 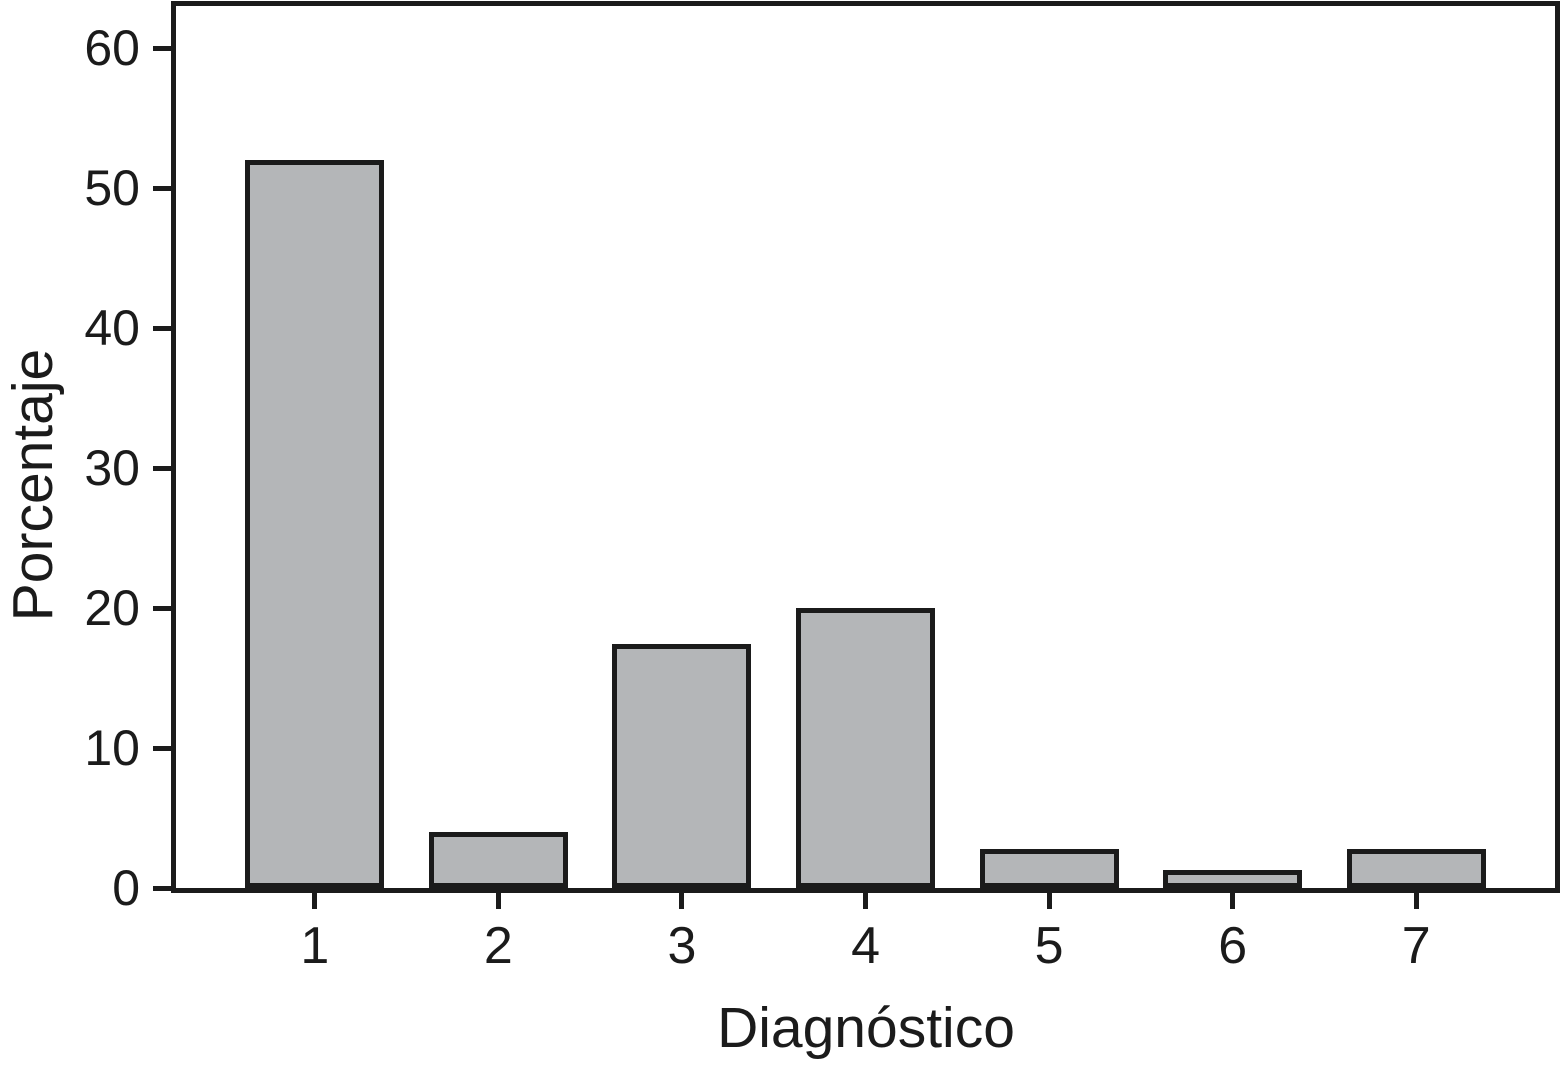 I want to click on x-axis-tick-labels: 1 2 3 4 5 6 7, so click(x=865, y=946).